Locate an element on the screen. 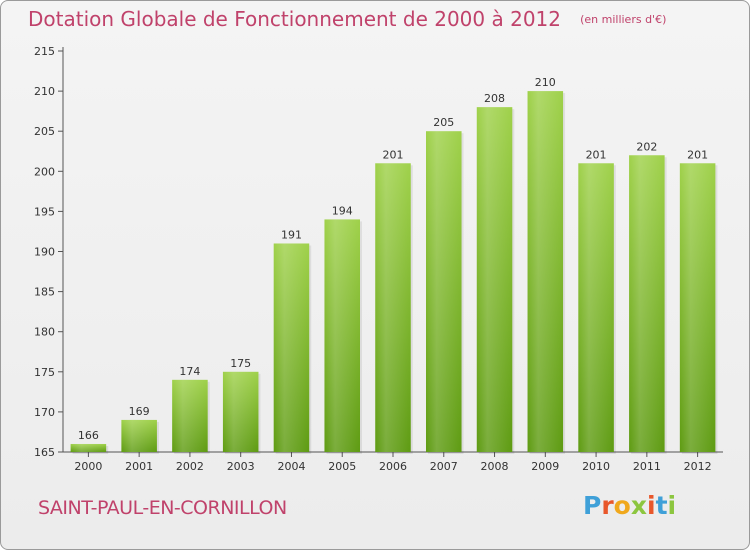 The width and height of the screenshot is (750, 550). x-tick-label: 2006 is located at coordinates (393, 466).